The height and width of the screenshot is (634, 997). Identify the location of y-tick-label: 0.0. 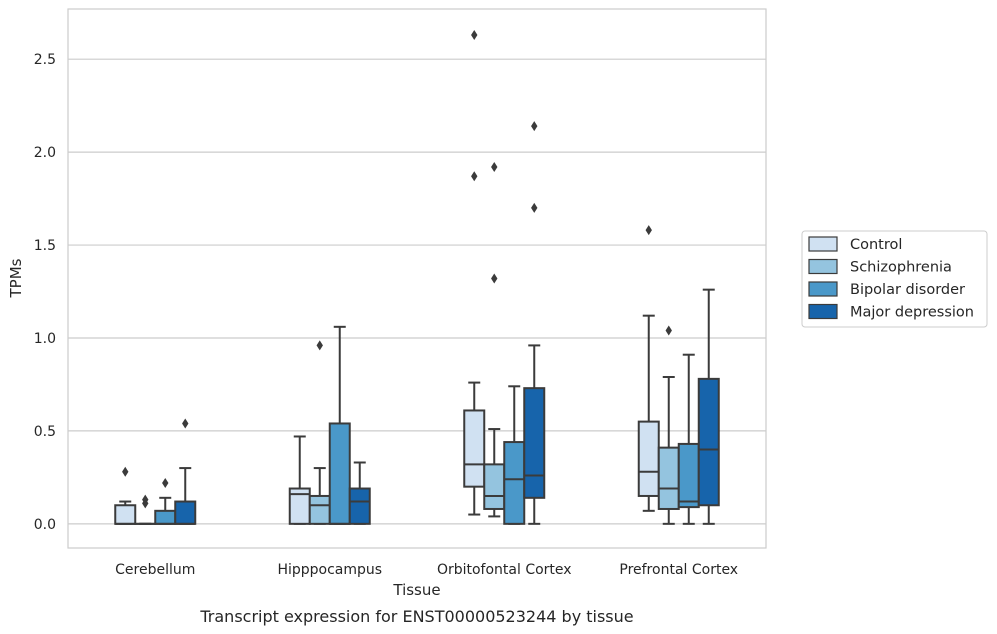
(45, 525).